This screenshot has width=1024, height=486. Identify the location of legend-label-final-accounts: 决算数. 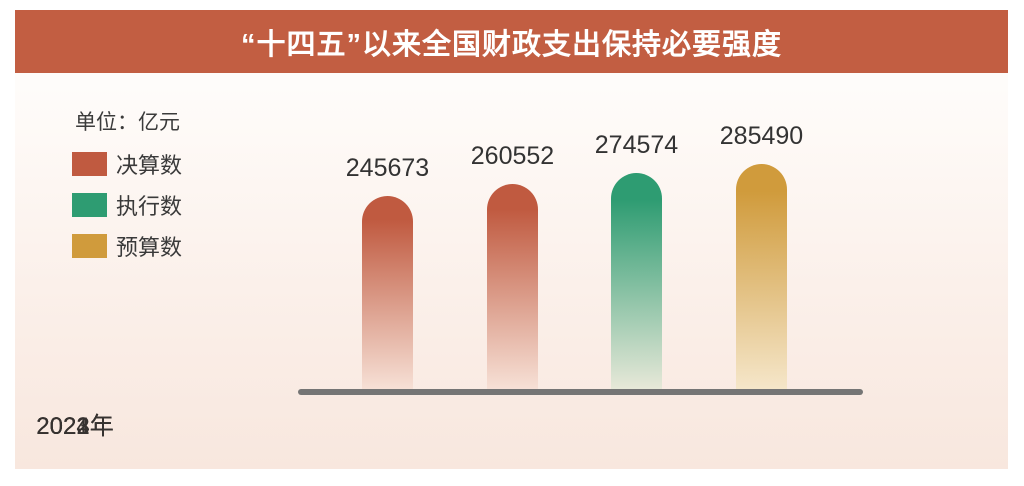
(149, 165).